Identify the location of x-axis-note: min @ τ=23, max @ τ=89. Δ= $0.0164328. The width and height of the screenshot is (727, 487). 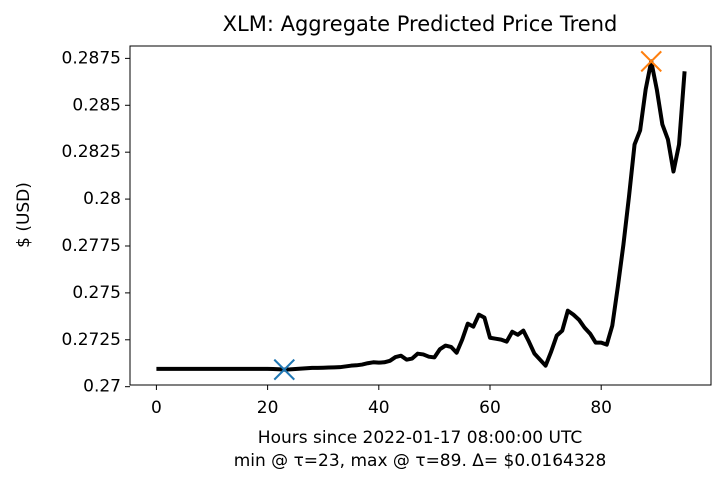
(420, 461).